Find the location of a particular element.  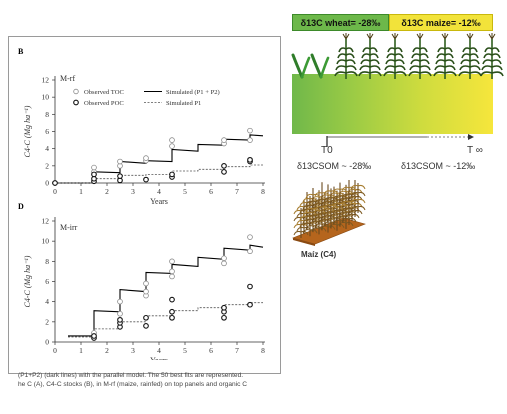

crop-sequence-illustration is located at coordinates (397, 56).